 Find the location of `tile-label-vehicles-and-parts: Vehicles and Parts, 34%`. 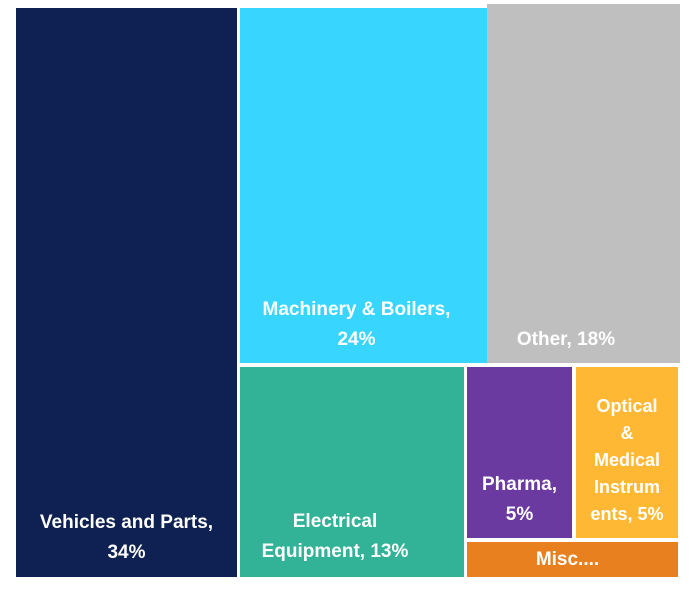

tile-label-vehicles-and-parts: Vehicles and Parts, 34% is located at coordinates (126, 537).